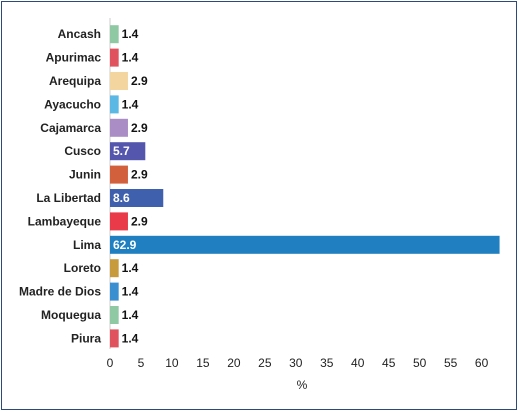  I want to click on bar-apurimac, so click(114, 57).